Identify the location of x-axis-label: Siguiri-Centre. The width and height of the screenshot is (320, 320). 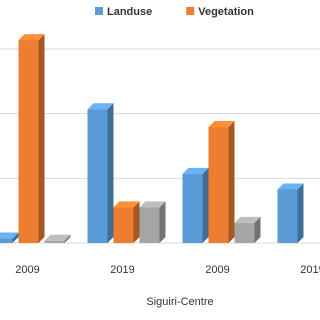
(179, 302).